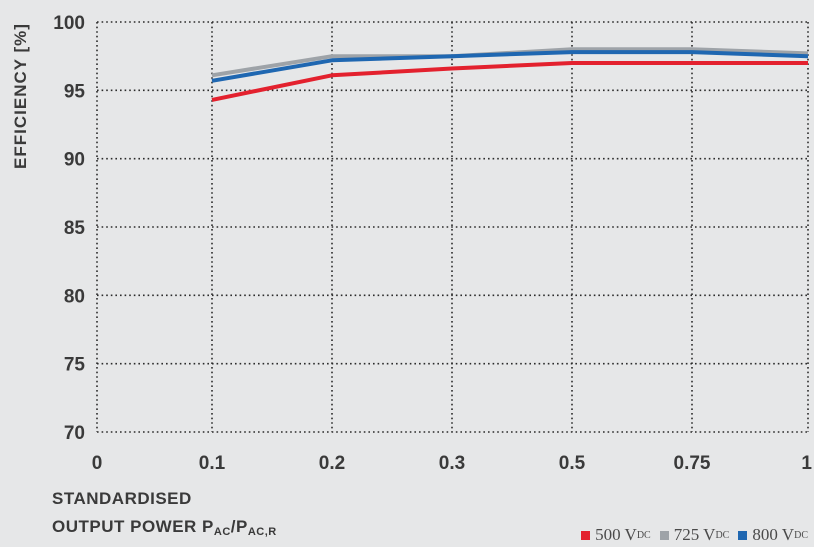  What do you see at coordinates (74, 433) in the screenshot?
I see `y-tick-label: 70` at bounding box center [74, 433].